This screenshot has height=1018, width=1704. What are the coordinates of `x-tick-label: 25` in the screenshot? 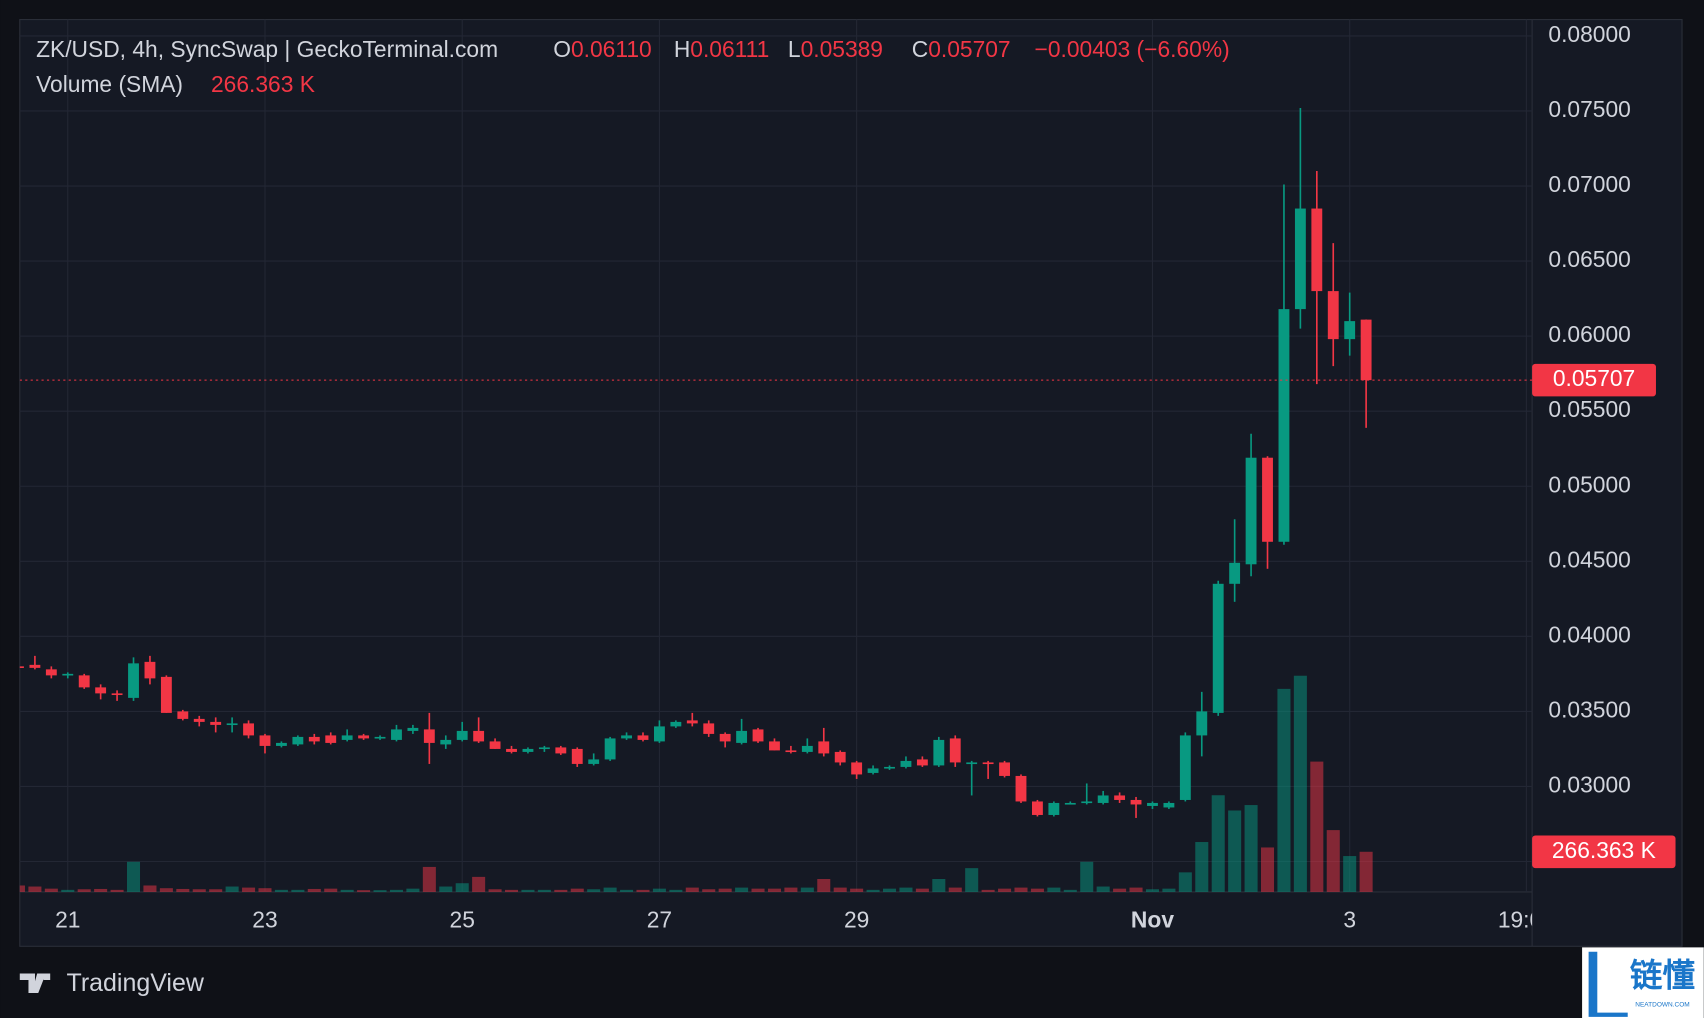 It's located at (462, 919).